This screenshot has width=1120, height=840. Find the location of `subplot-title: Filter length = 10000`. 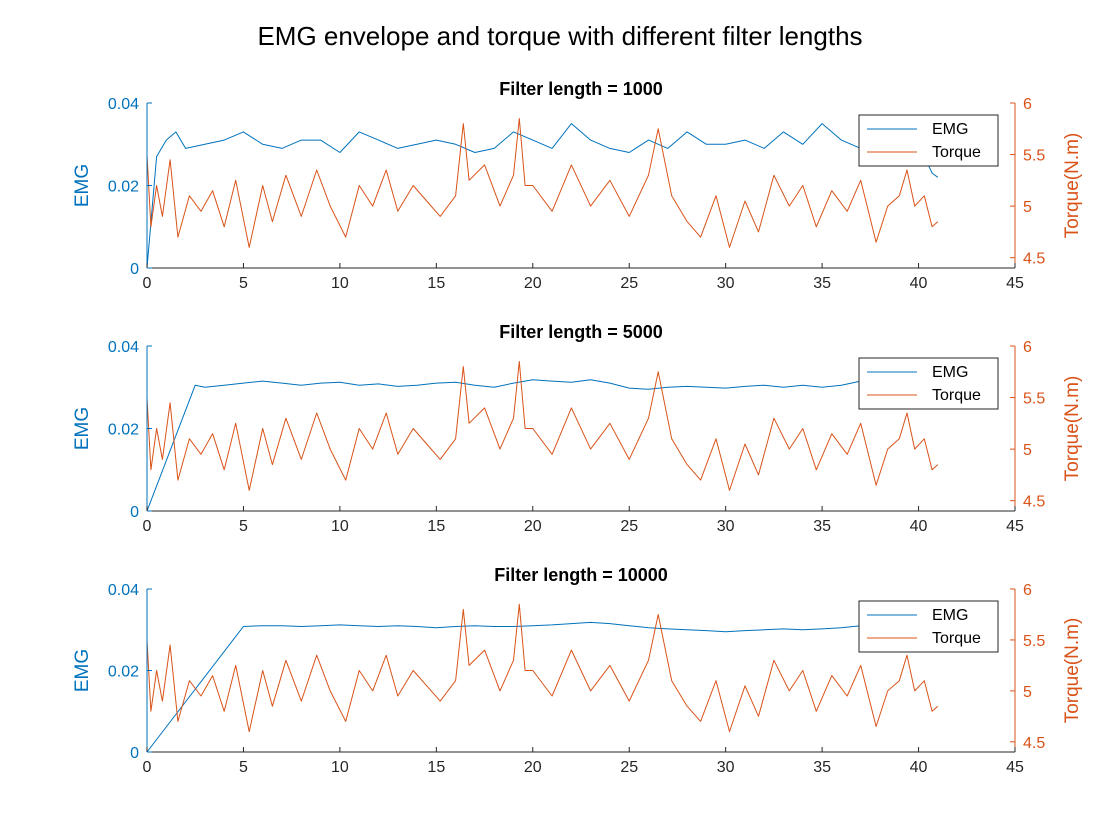

subplot-title: Filter length = 10000 is located at coordinates (581, 575).